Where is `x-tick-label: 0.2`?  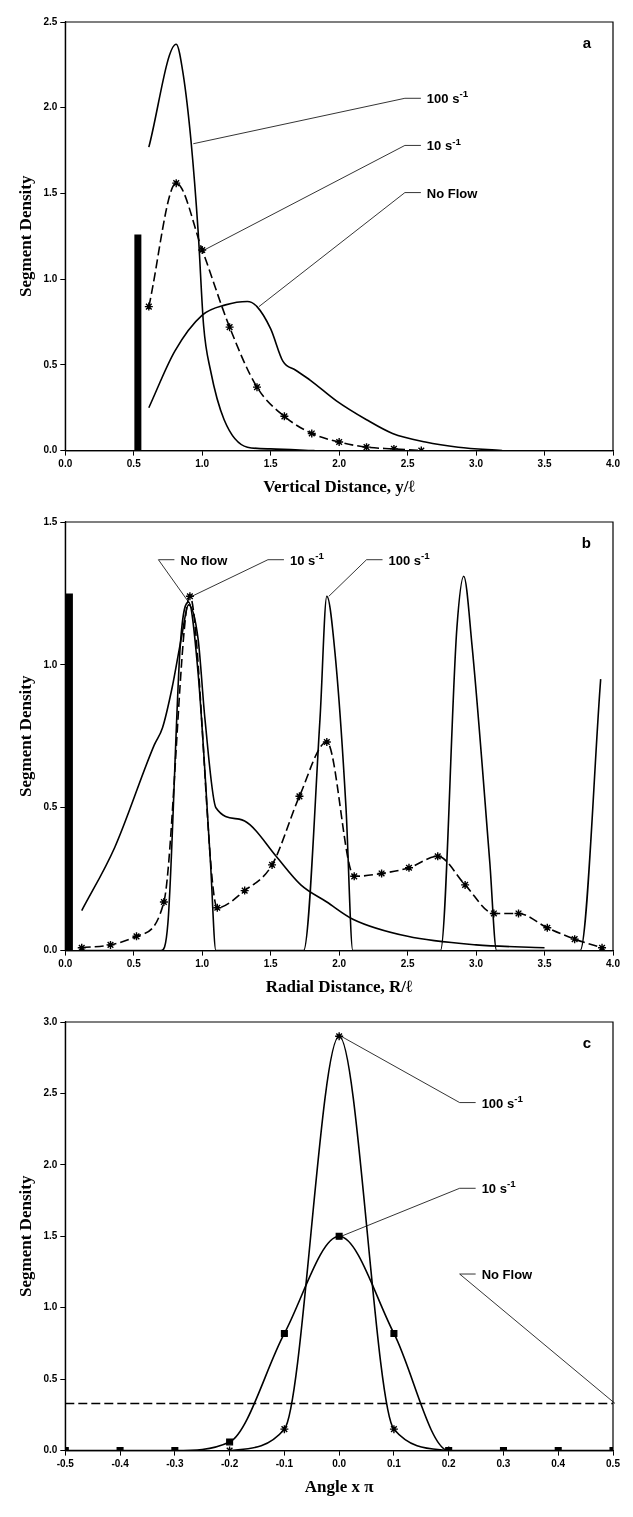 x-tick-label: 0.2 is located at coordinates (449, 1464).